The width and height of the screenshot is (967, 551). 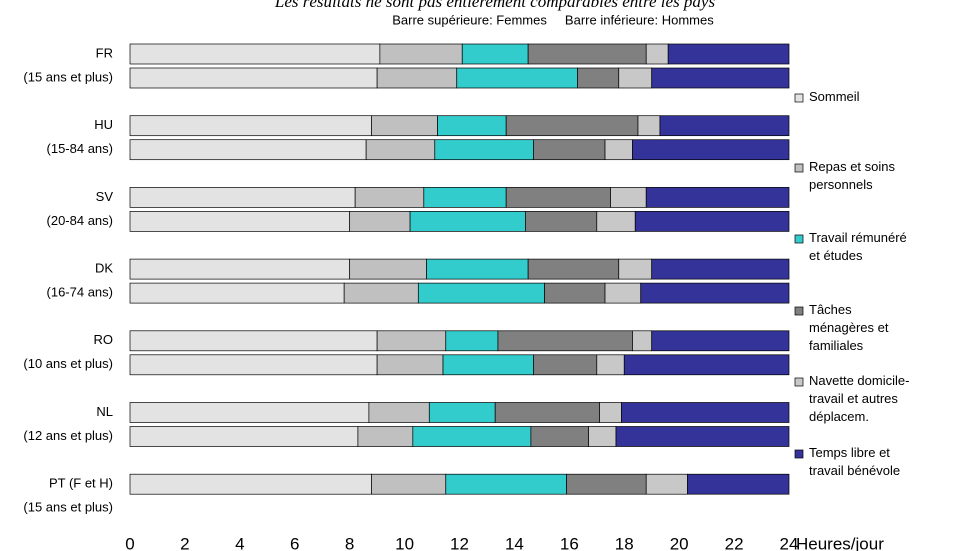 What do you see at coordinates (294, 542) in the screenshot?
I see `x-tick-label: 6` at bounding box center [294, 542].